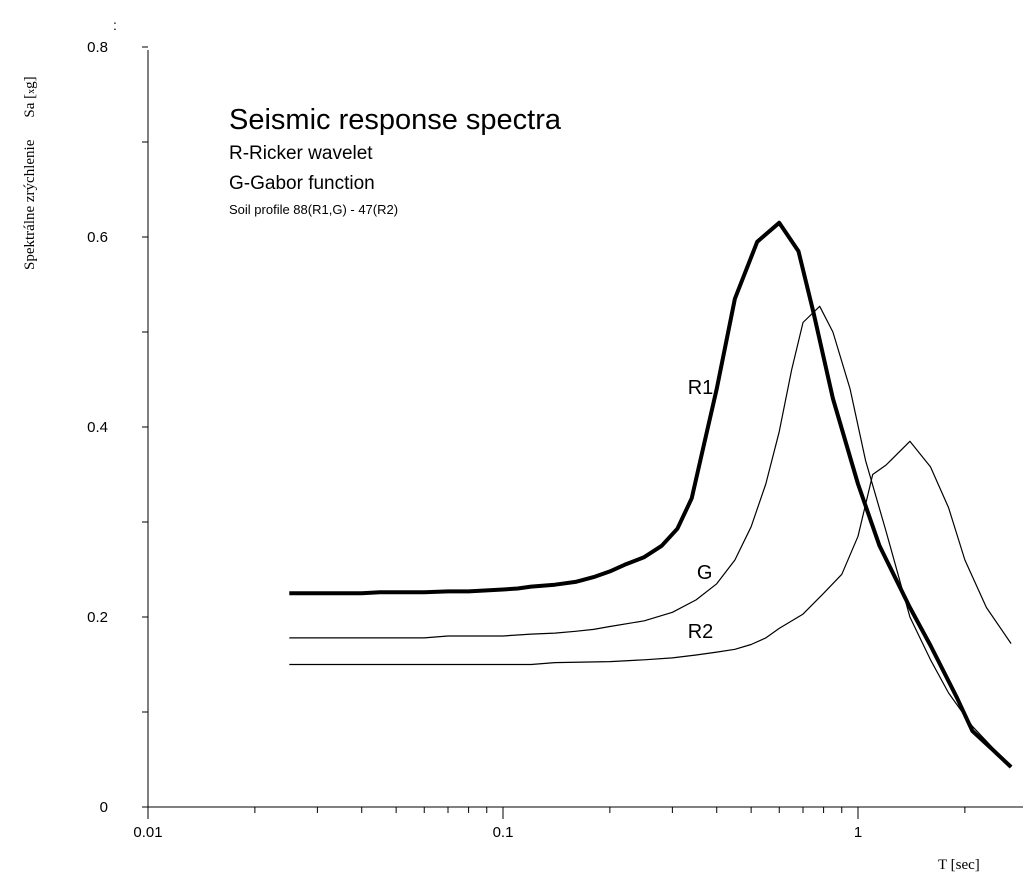  I want to click on y-axis-label-secondary: Spektrálne zrýchlenie, so click(30, 204).